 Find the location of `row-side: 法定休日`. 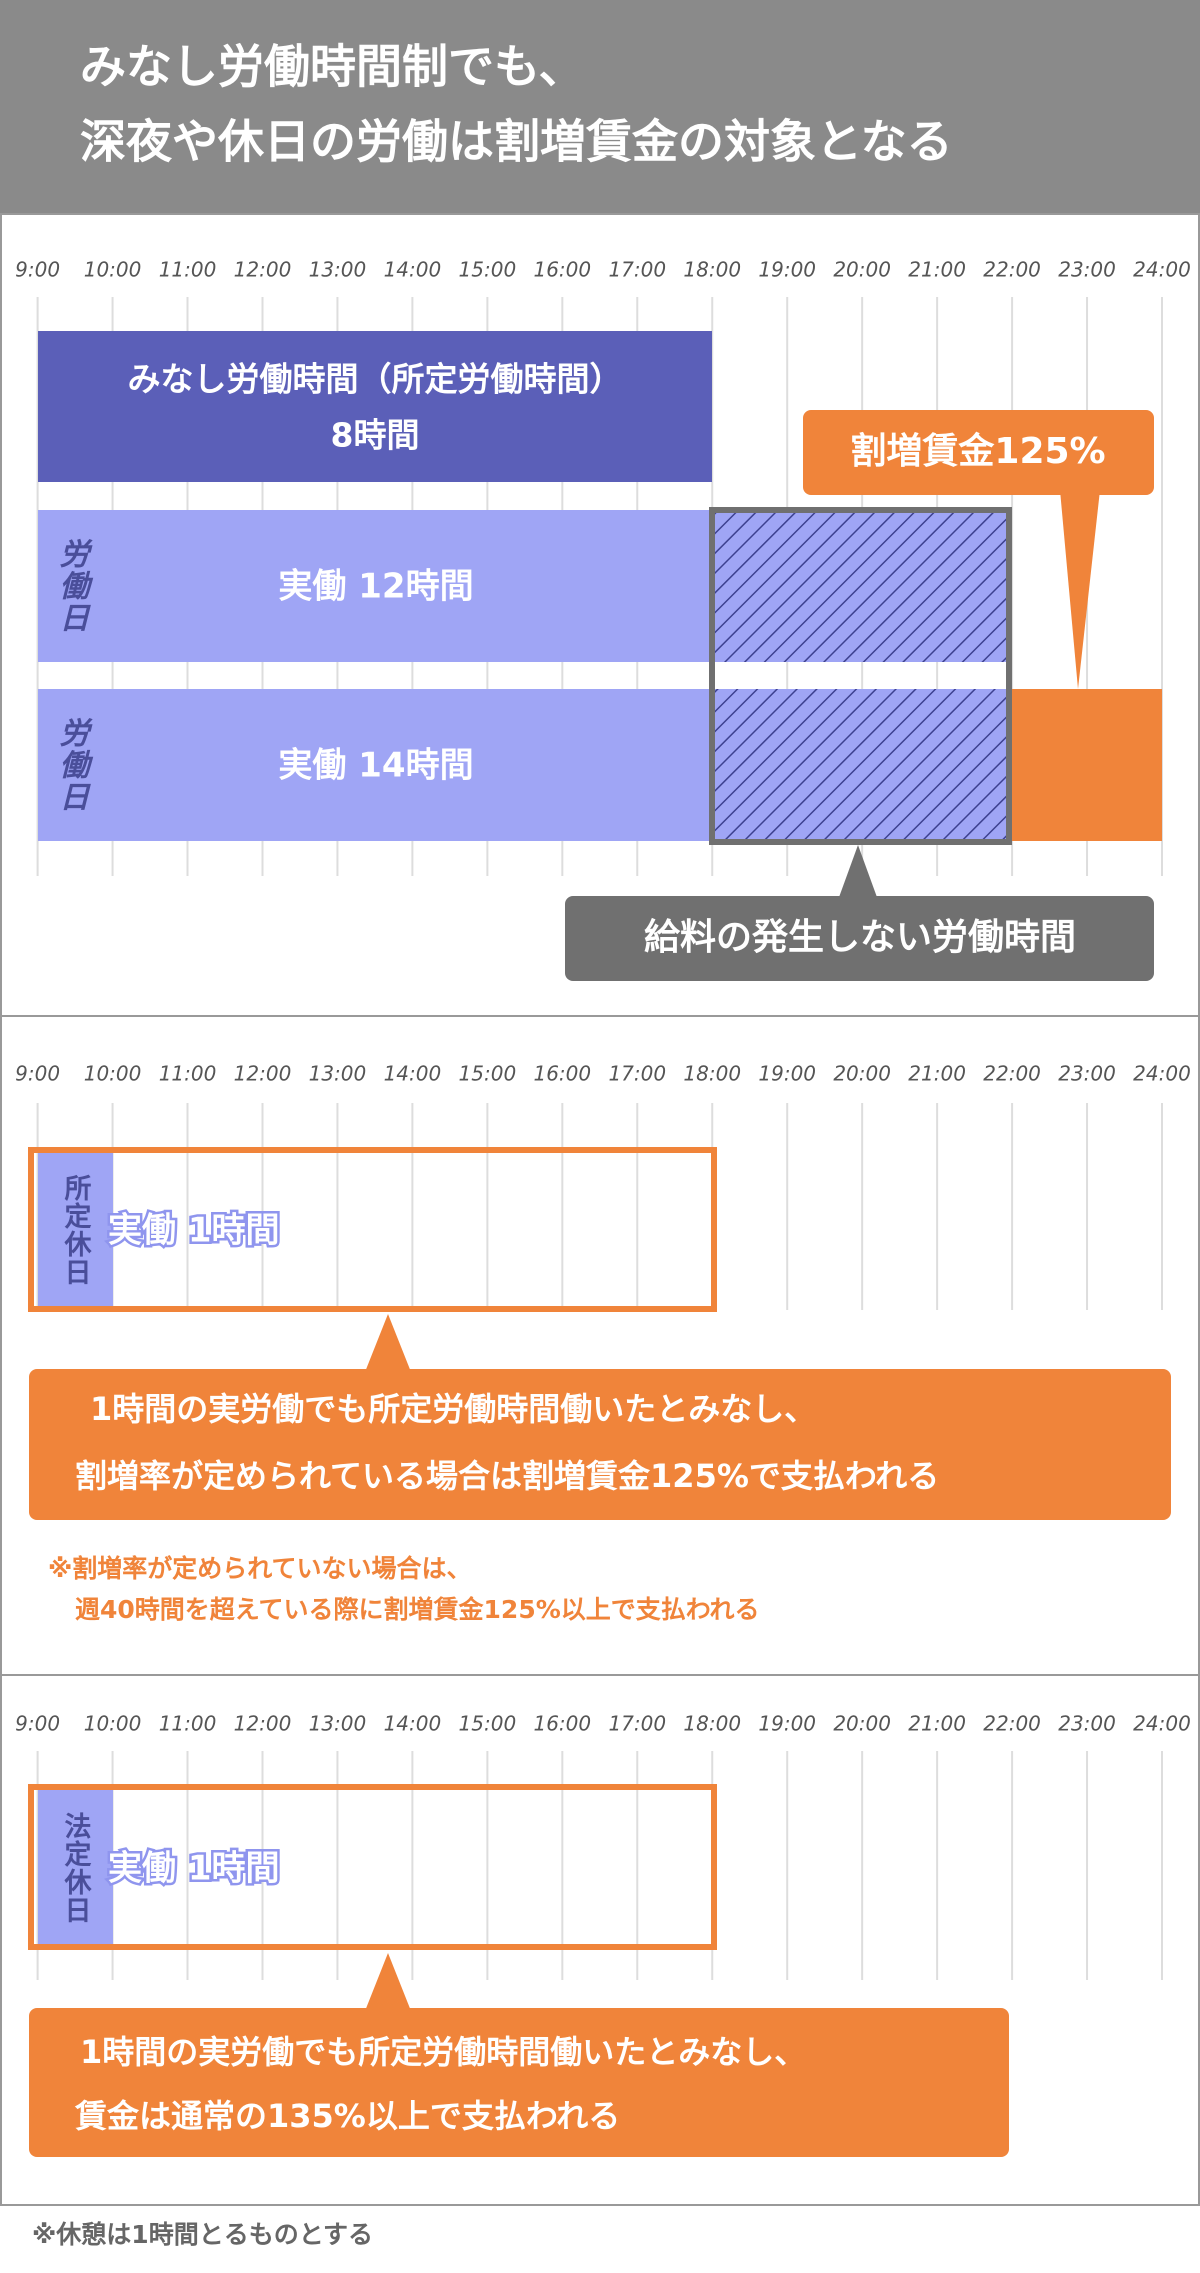

row-side: 法定休日 is located at coordinates (76, 1868).